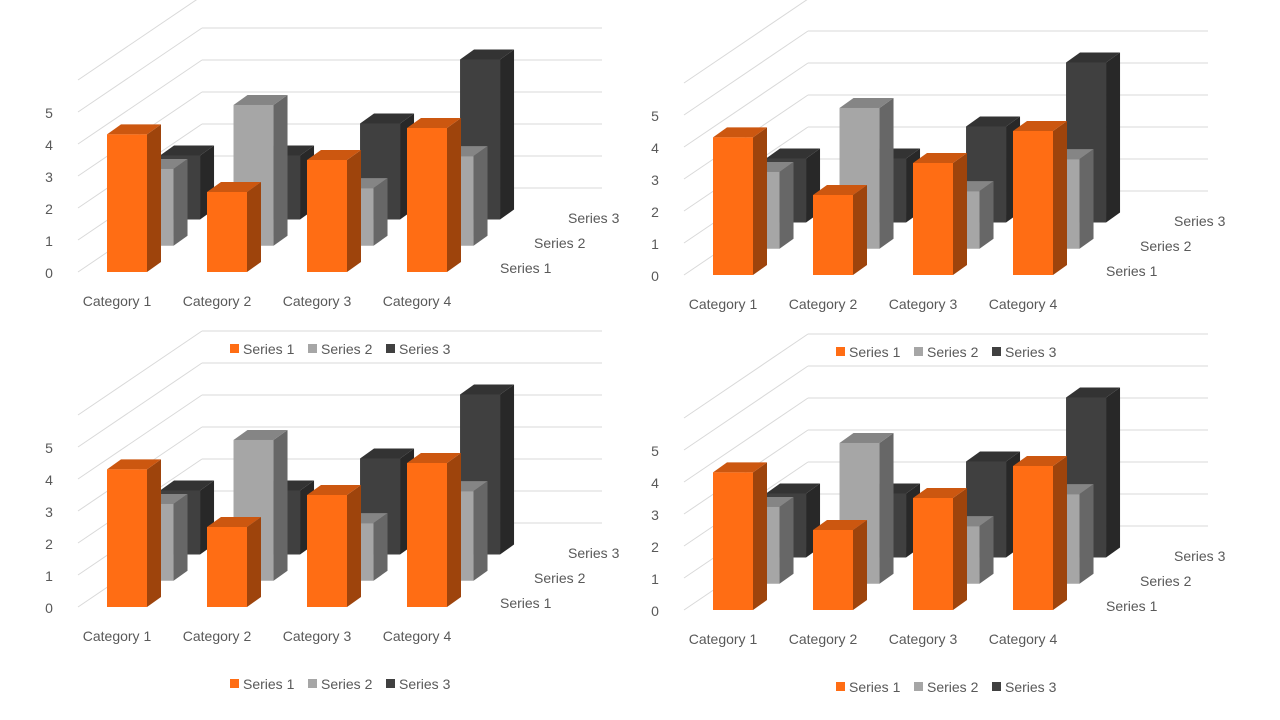  What do you see at coordinates (723, 639) in the screenshot?
I see `x-tick-label: Category 1` at bounding box center [723, 639].